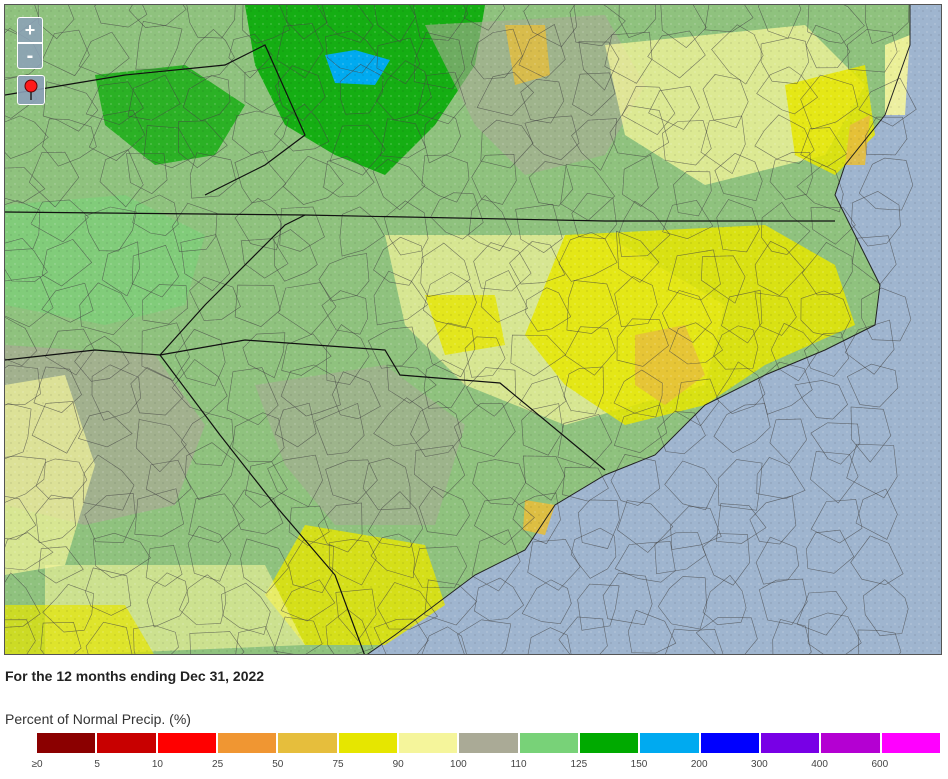 The height and width of the screenshot is (779, 948). I want to click on location-pin-button, so click(31, 90).